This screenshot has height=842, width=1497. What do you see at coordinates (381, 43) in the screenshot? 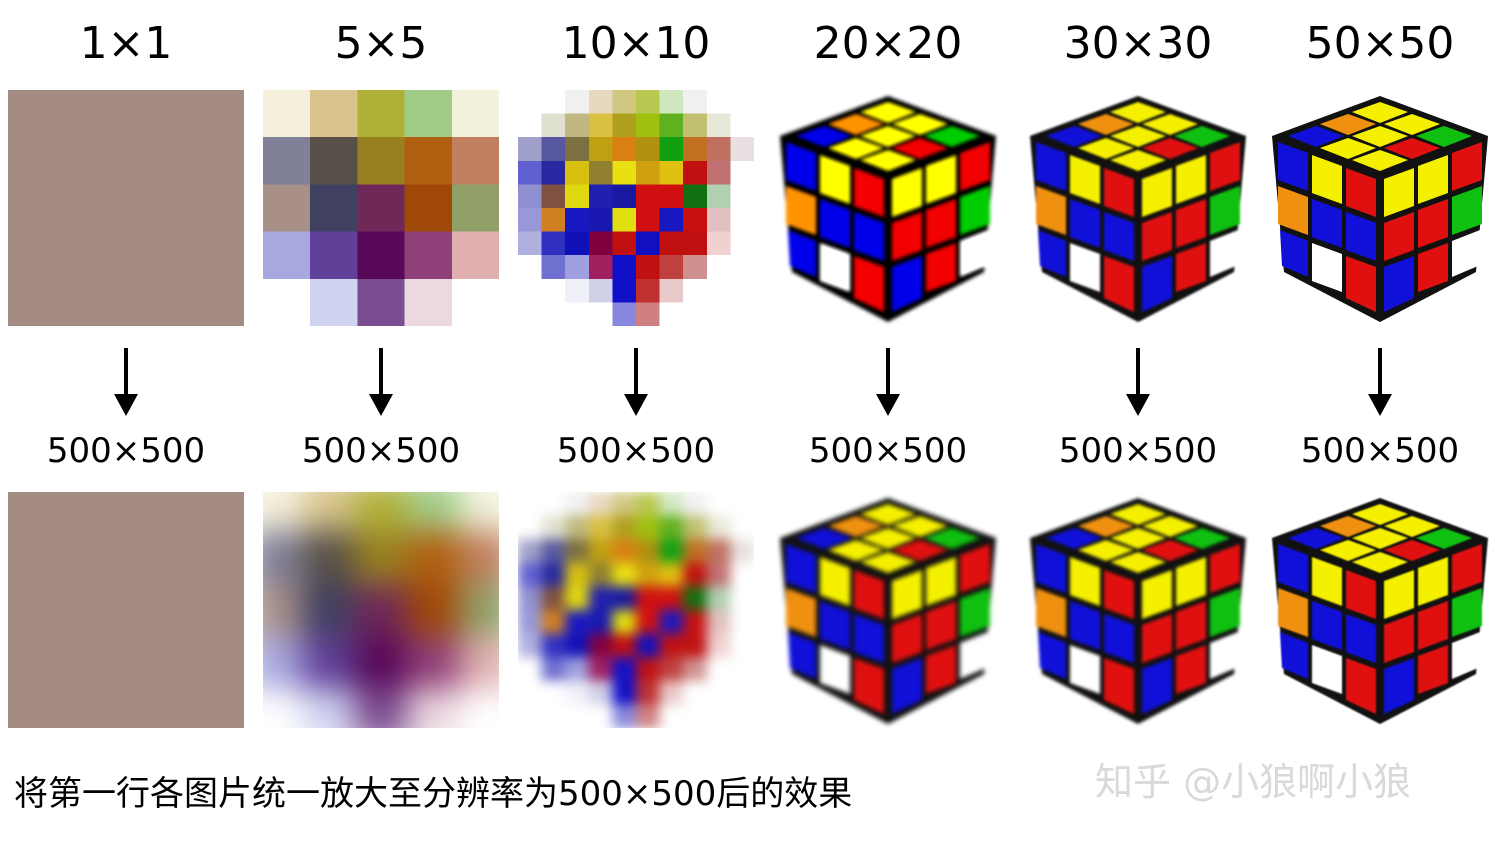
I see `resolution-label: 5×5` at bounding box center [381, 43].